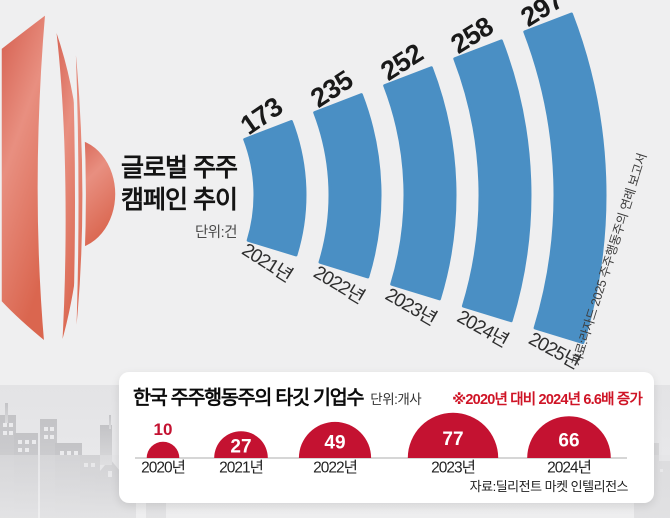 This screenshot has height=518, width=670. Describe the element at coordinates (547, 400) in the screenshot. I see `card-note: ※2020년 대비 2024년 6.6배 증가` at that location.